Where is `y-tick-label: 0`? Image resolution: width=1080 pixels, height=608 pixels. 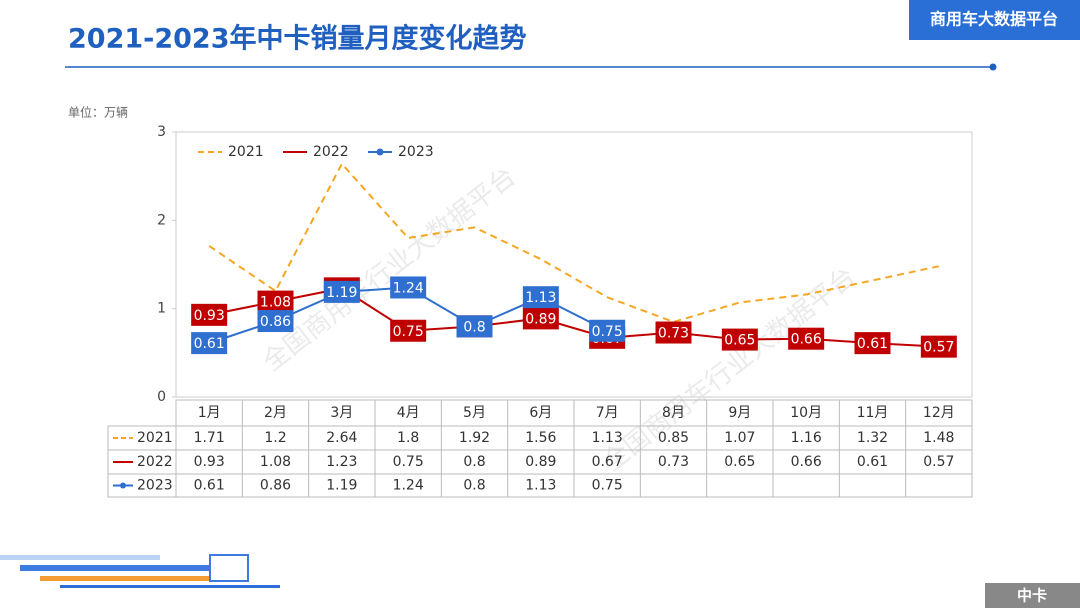
y-tick-label: 0 is located at coordinates (161, 397).